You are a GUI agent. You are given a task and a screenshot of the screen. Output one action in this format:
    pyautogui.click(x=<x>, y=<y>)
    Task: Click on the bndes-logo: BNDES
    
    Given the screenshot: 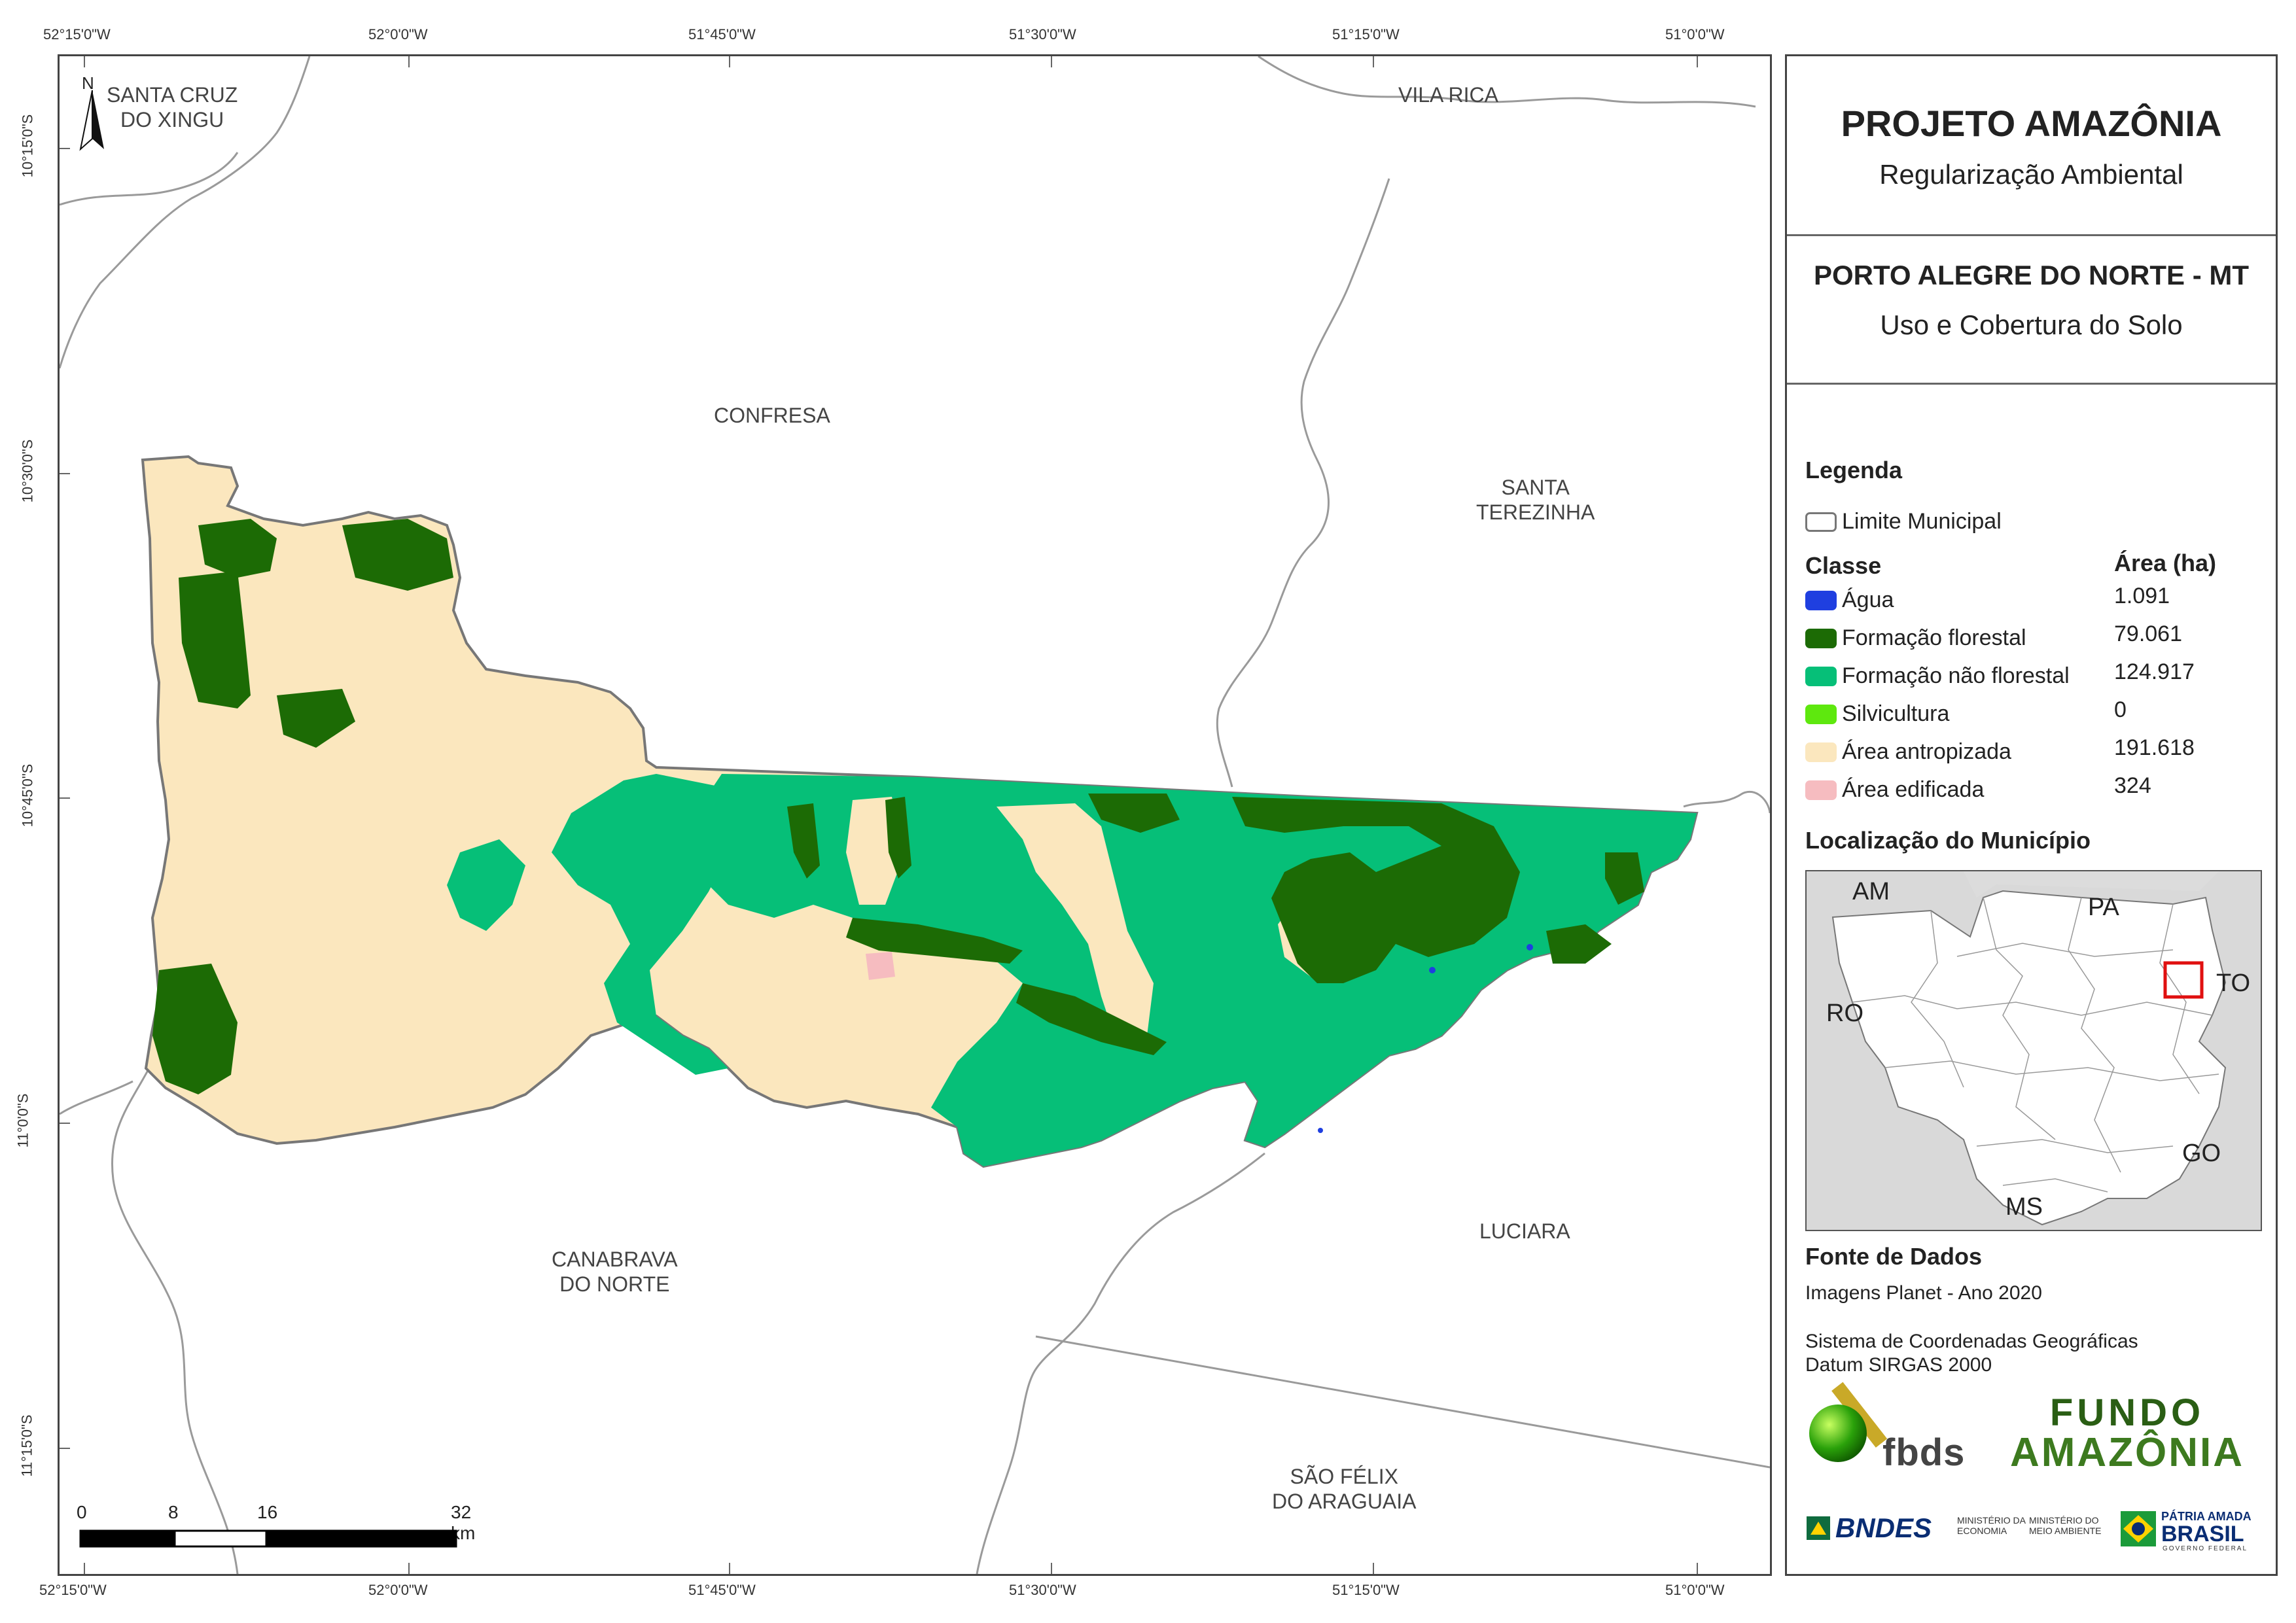 What is the action you would take?
    pyautogui.click(x=1877, y=1528)
    